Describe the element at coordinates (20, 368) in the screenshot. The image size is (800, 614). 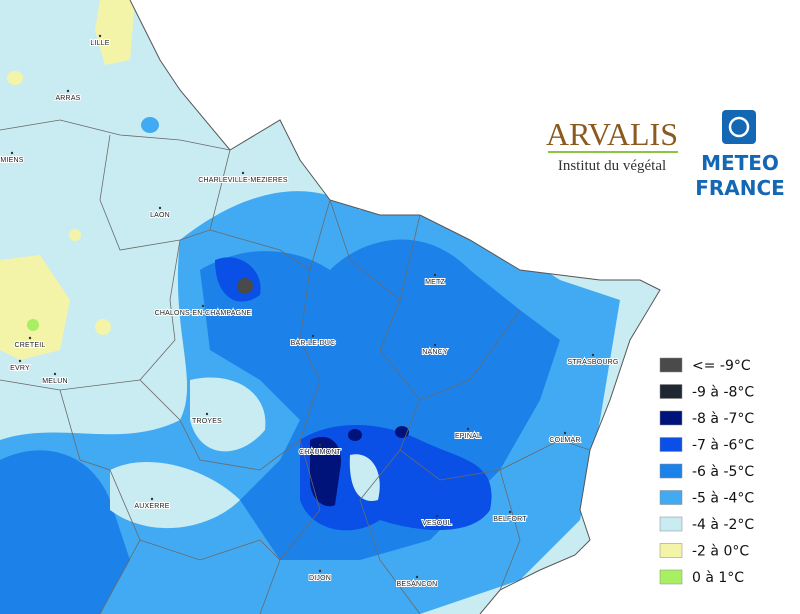
I see `city-label: EVRY` at that location.